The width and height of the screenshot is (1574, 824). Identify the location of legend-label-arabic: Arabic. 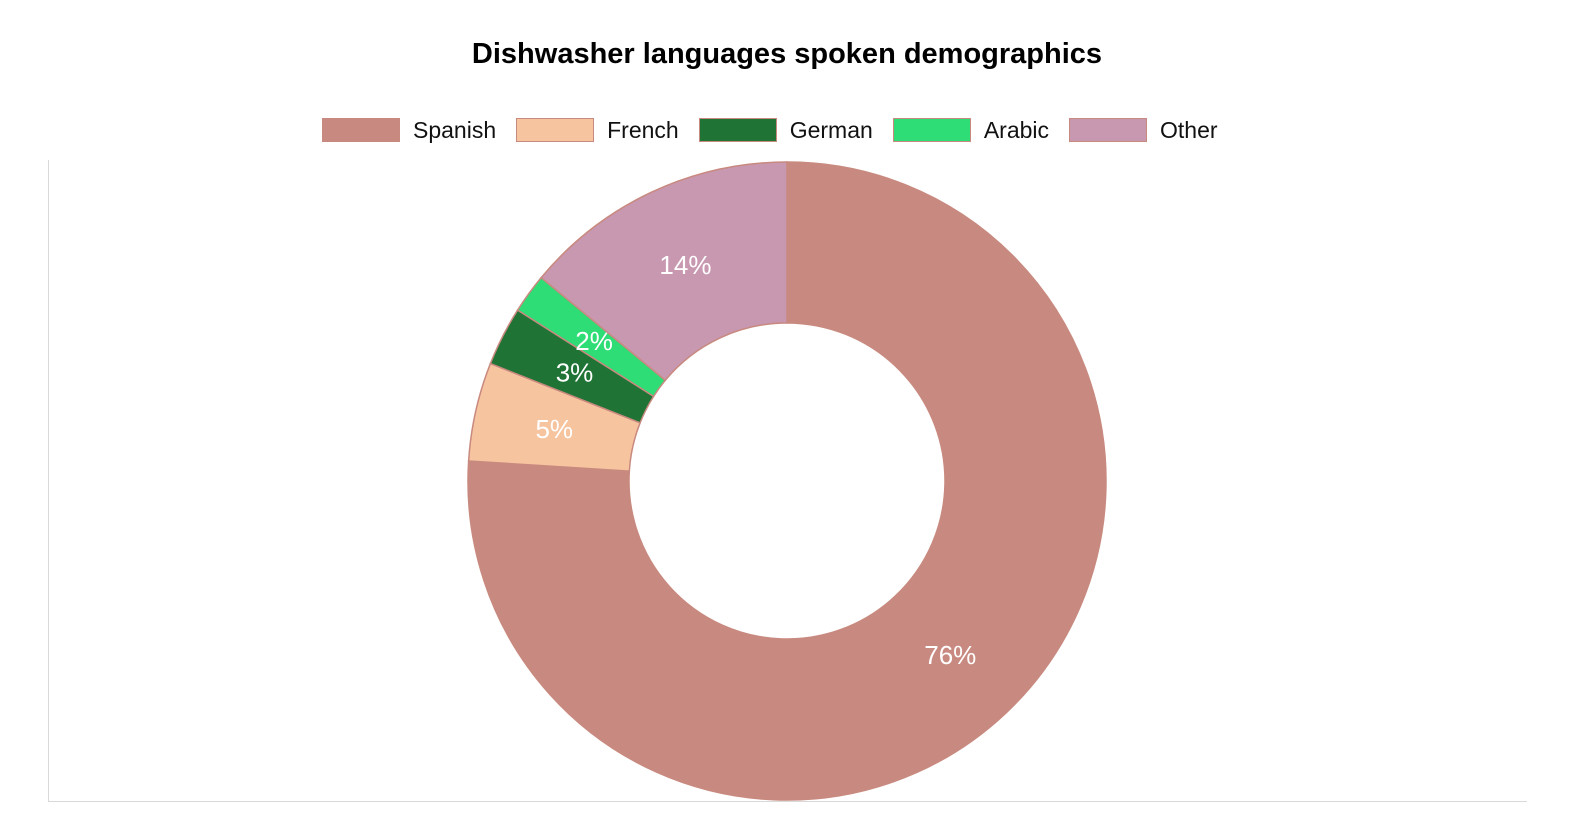
(1016, 129).